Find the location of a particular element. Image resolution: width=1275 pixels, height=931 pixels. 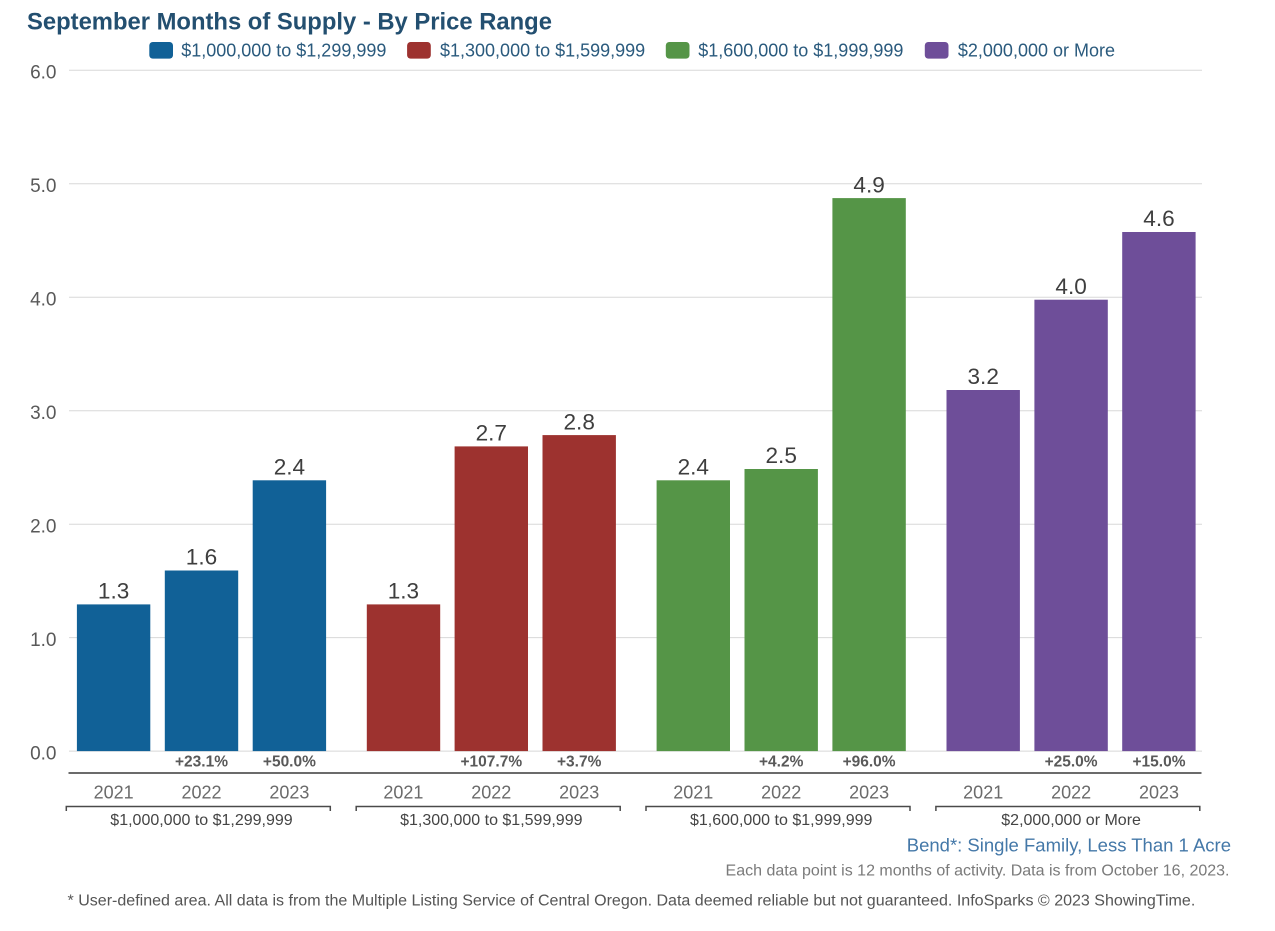

svg-text: 3.0 is located at coordinates (43, 413).